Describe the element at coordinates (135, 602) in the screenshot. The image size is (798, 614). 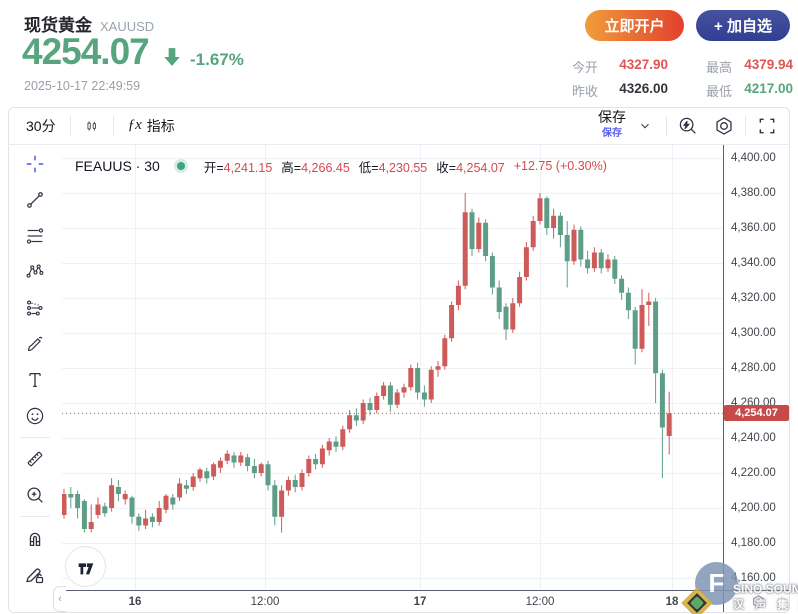
I see `x-axis-label: 16` at that location.